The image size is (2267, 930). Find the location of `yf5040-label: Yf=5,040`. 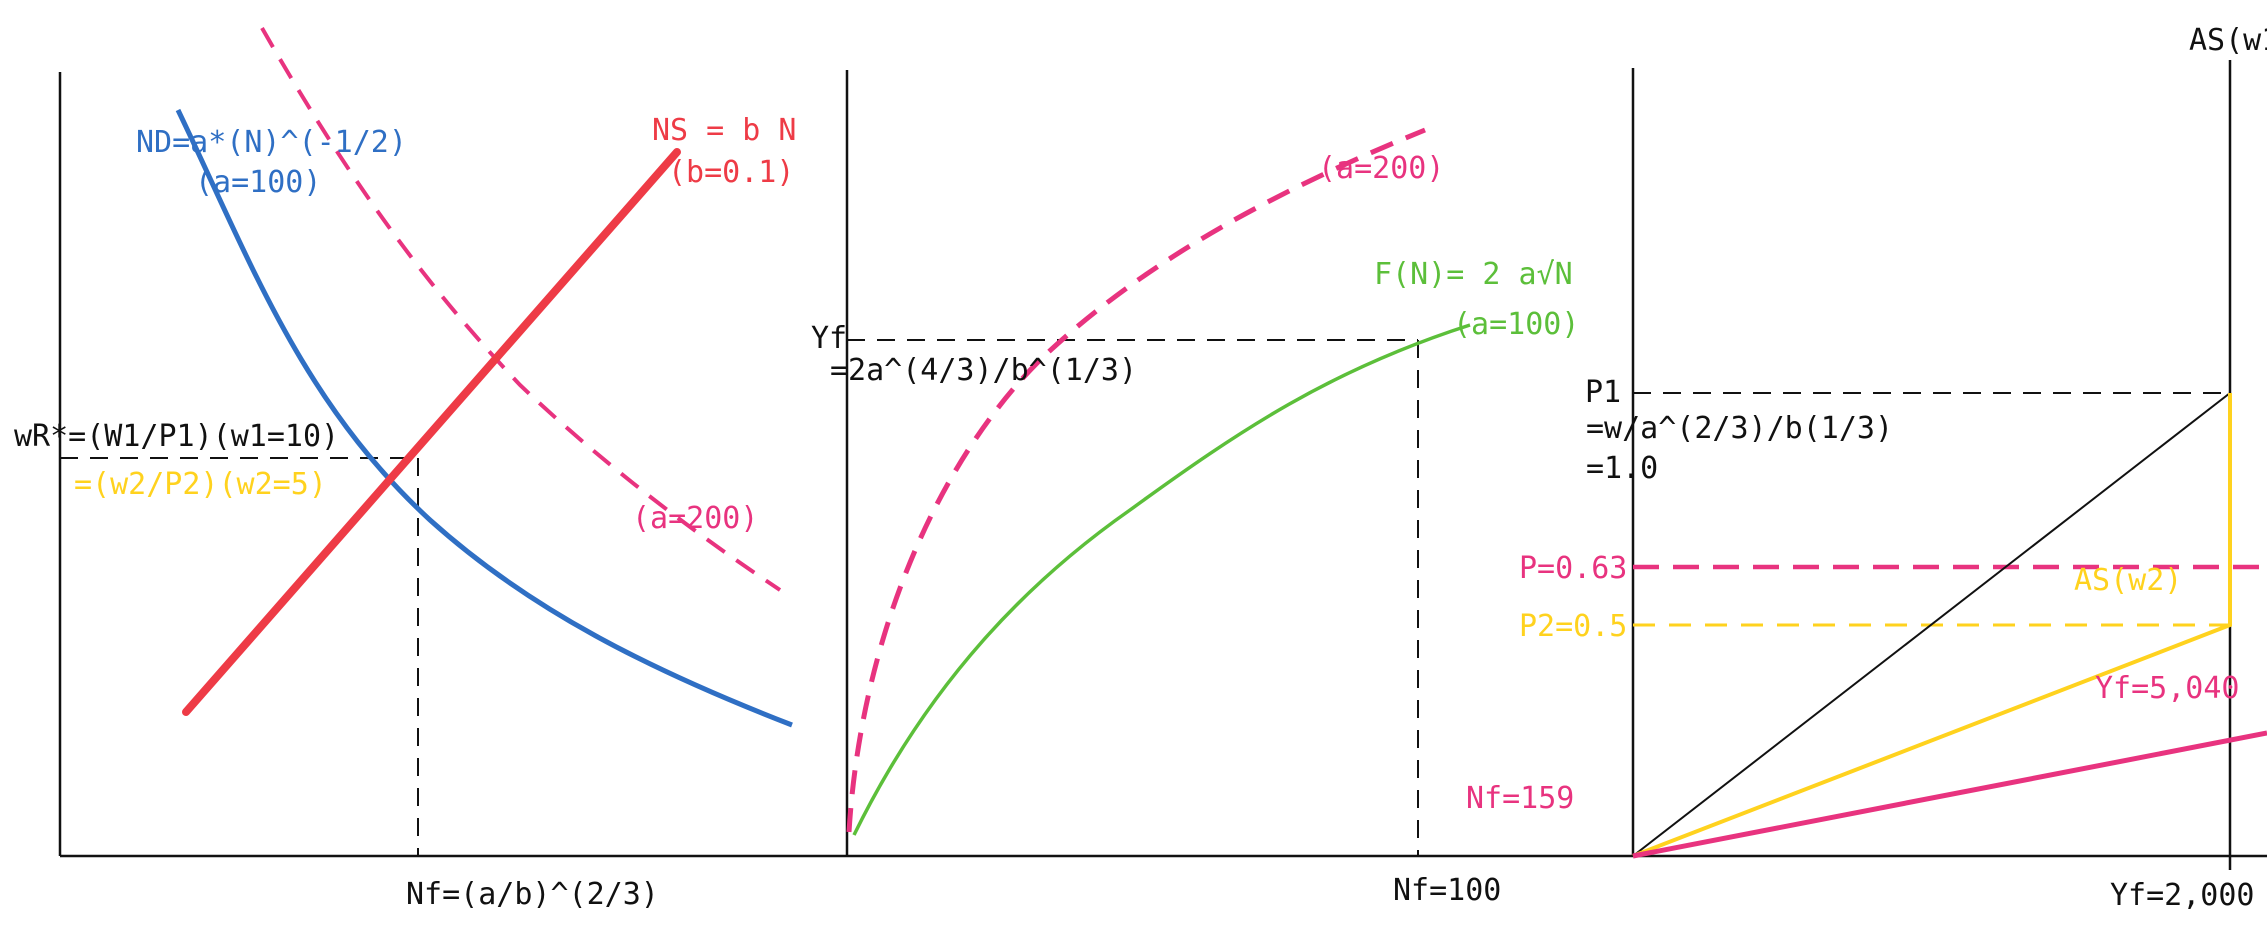

yf5040-label: Yf=5,040 is located at coordinates (2167, 688).